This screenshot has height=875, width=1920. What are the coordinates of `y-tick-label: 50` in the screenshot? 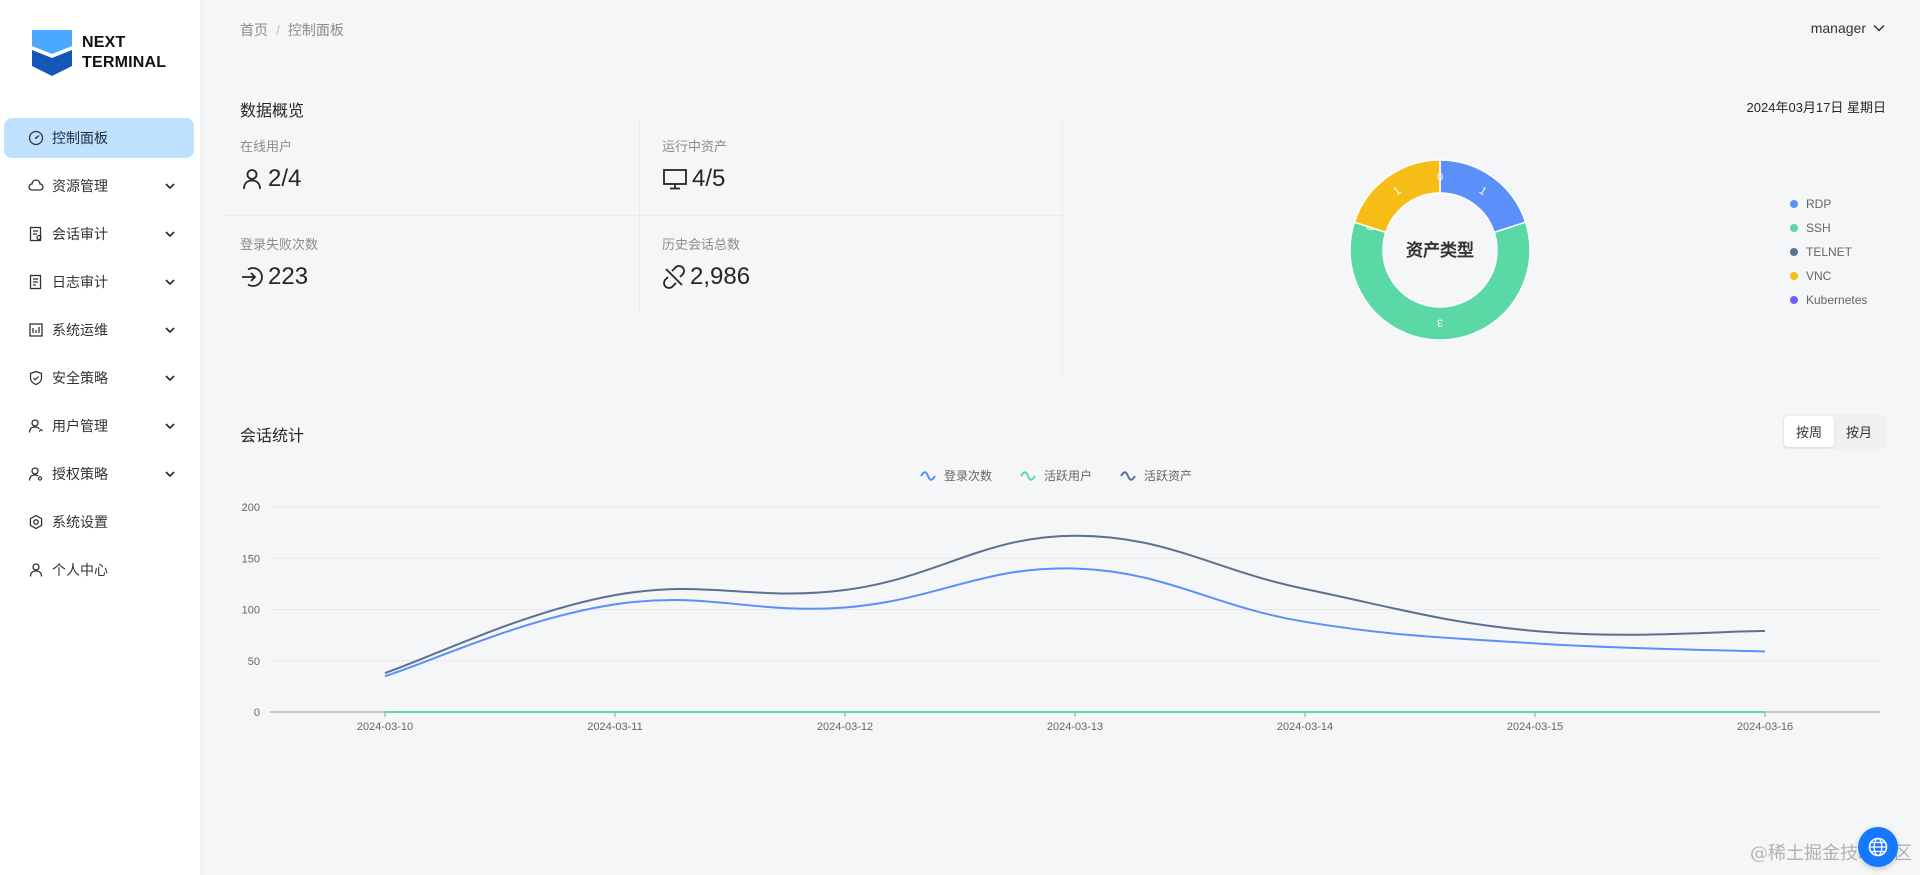 It's located at (254, 662).